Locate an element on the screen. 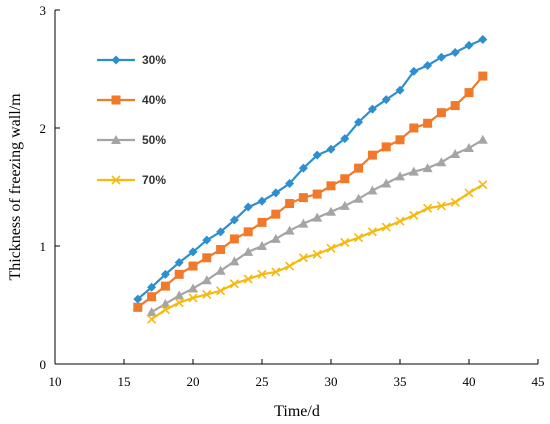  legend-label: 40% is located at coordinates (154, 100).